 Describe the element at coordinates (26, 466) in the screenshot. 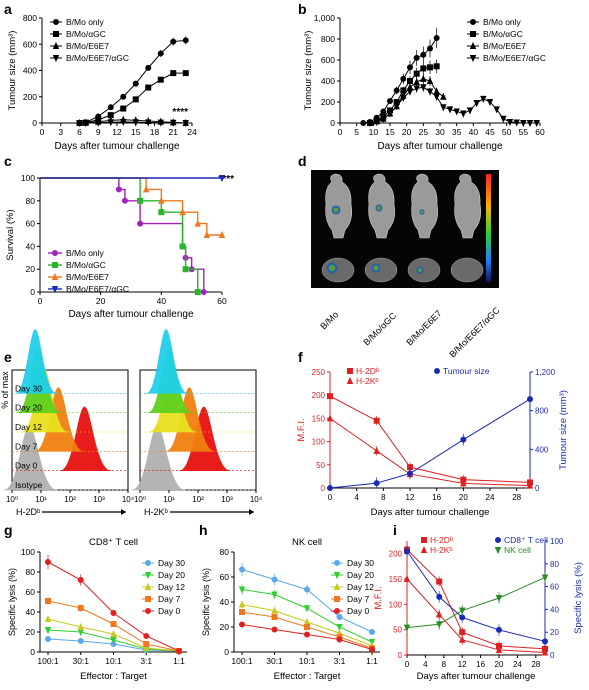

I see `chart-e-row-label: Day 0` at that location.